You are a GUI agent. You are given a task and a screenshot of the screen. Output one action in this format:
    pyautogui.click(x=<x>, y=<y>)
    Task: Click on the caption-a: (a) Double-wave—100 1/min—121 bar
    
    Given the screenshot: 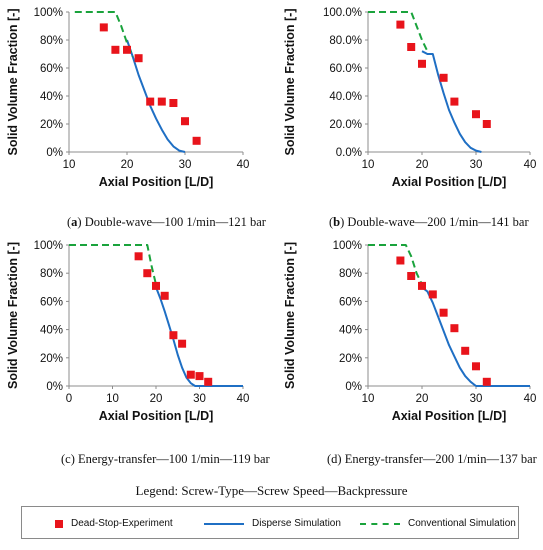 What is the action you would take?
    pyautogui.click(x=166, y=222)
    